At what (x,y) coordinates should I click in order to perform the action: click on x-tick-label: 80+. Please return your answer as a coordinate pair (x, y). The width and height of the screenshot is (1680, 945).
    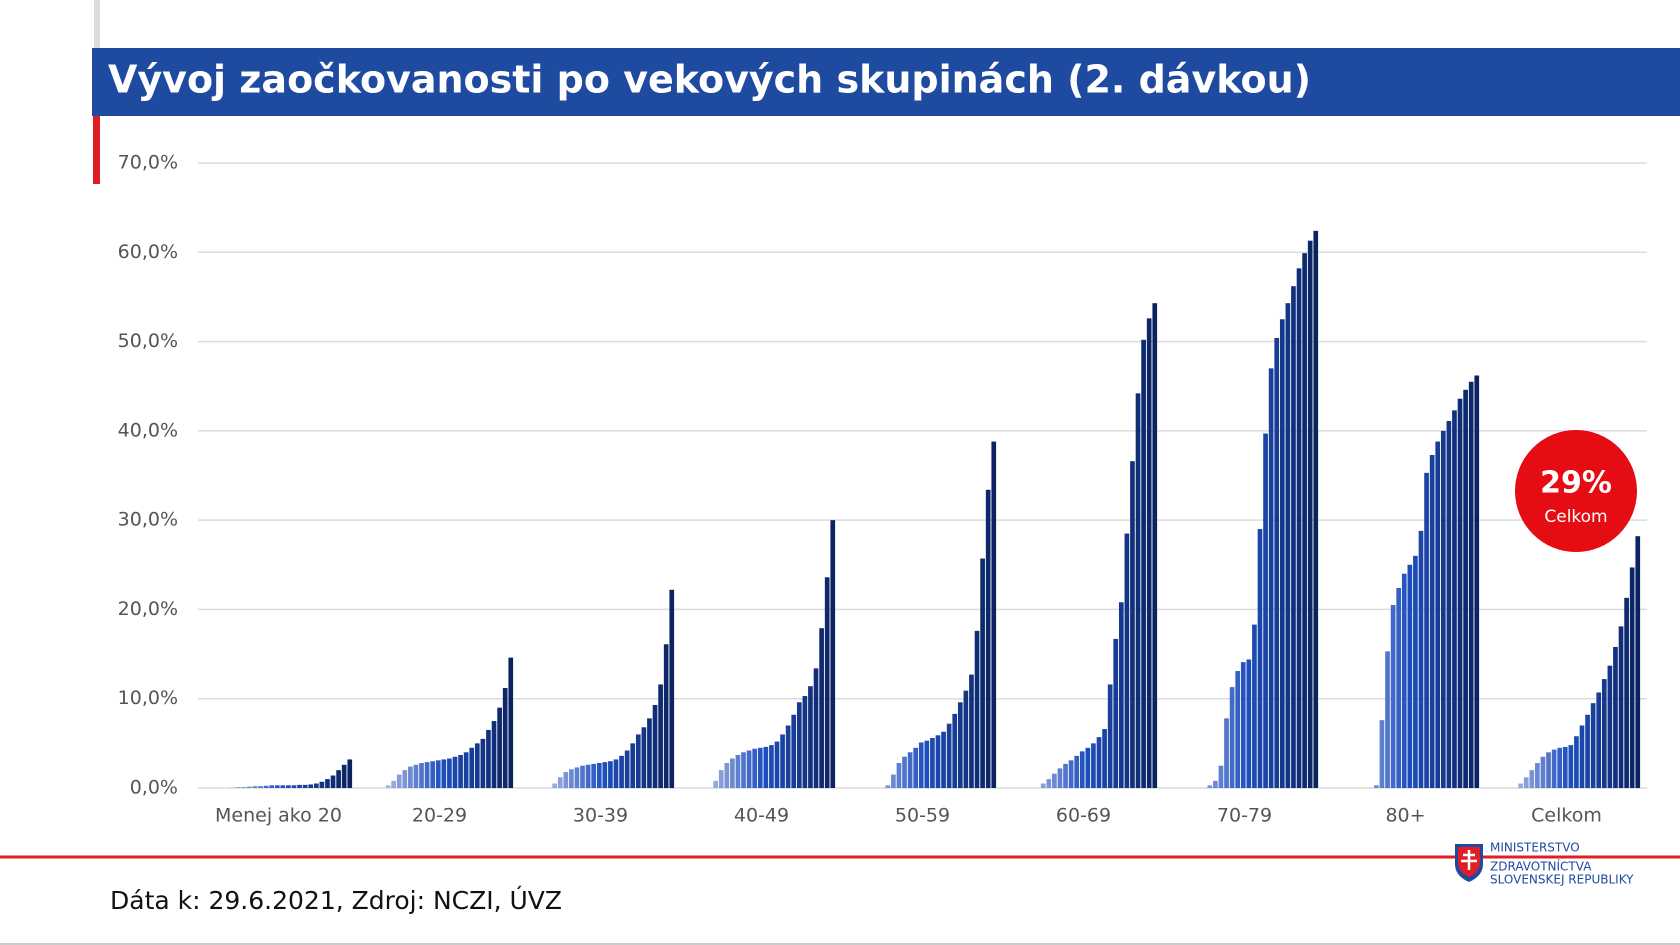
    Looking at the image, I should click on (1405, 816).